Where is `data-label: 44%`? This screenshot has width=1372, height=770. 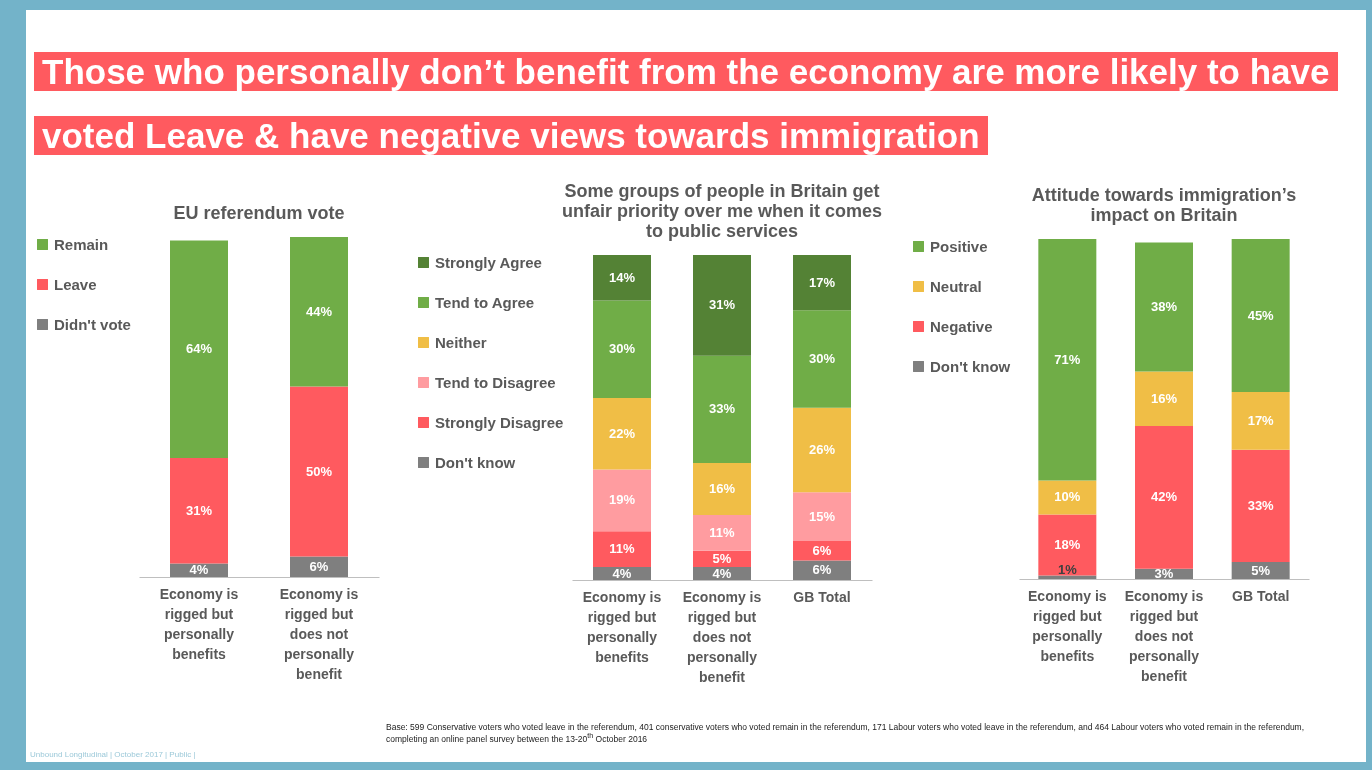 data-label: 44% is located at coordinates (319, 311).